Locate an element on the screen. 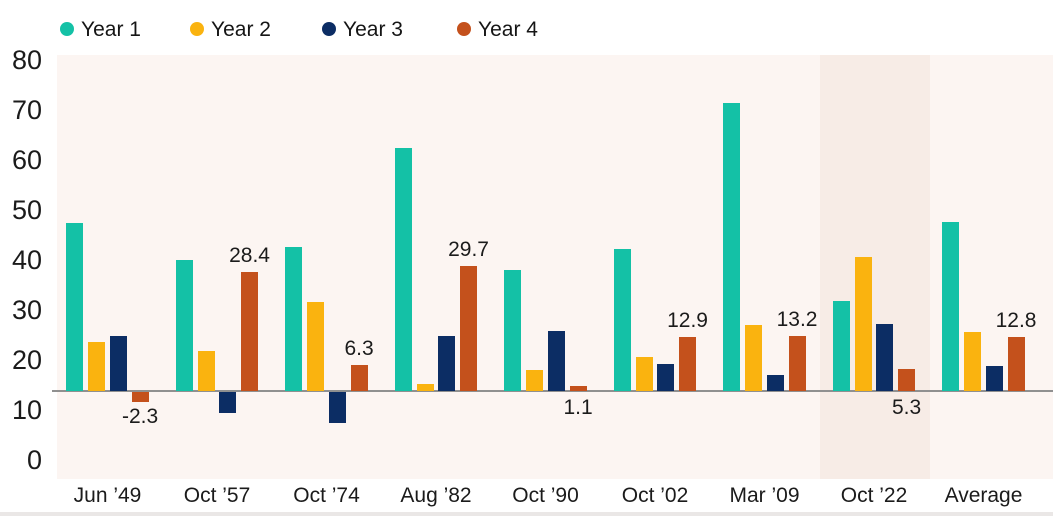  y-tick-label-20: 20 is located at coordinates (26, 360).